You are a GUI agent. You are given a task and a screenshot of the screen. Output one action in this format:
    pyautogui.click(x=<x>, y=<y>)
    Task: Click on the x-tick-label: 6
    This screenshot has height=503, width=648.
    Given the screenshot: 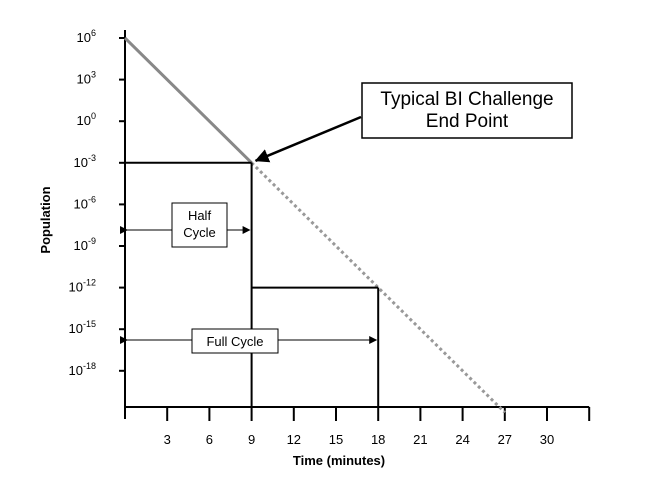 What is the action you would take?
    pyautogui.click(x=209, y=439)
    